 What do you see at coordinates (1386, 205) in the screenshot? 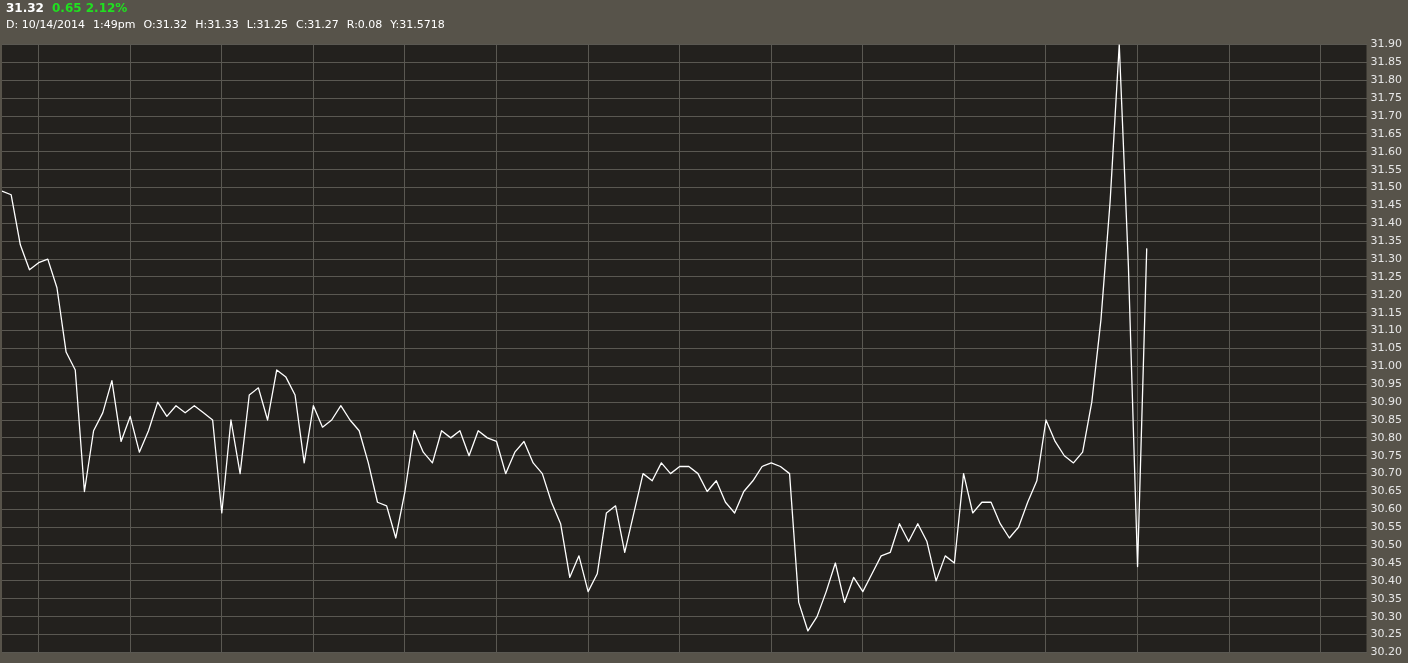
I see `y-tick-label: 31.45` at bounding box center [1386, 205].